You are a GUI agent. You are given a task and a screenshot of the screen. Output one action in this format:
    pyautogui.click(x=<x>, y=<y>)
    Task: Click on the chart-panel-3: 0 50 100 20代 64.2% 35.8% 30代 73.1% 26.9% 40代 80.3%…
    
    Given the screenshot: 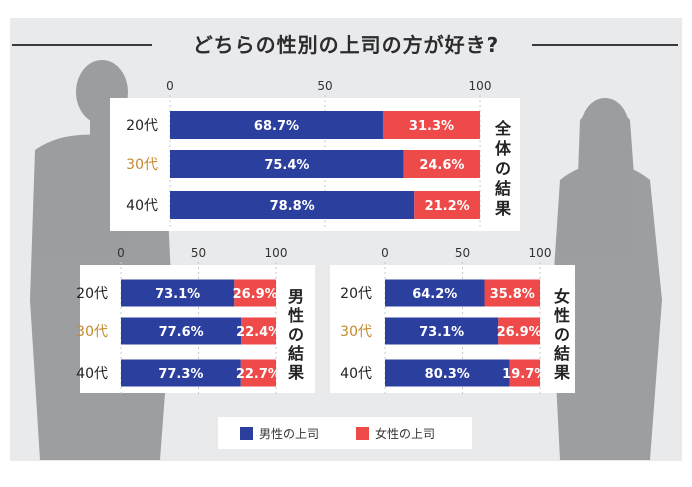 What is the action you would take?
    pyautogui.click(x=452, y=320)
    